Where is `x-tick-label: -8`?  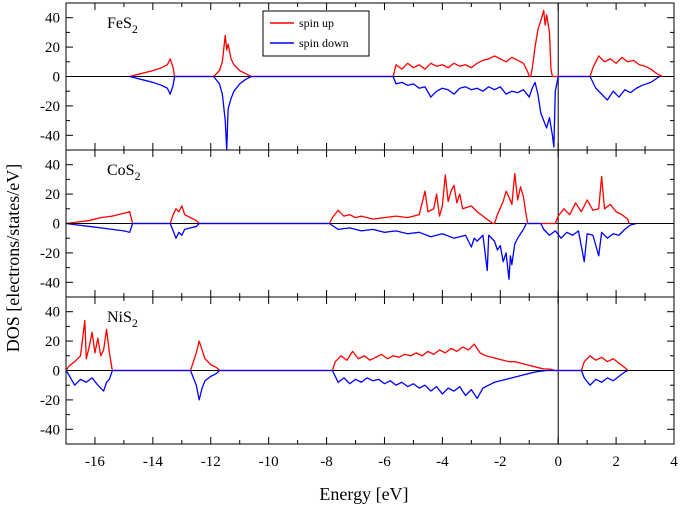
x-tick-label: -8 is located at coordinates (326, 462).